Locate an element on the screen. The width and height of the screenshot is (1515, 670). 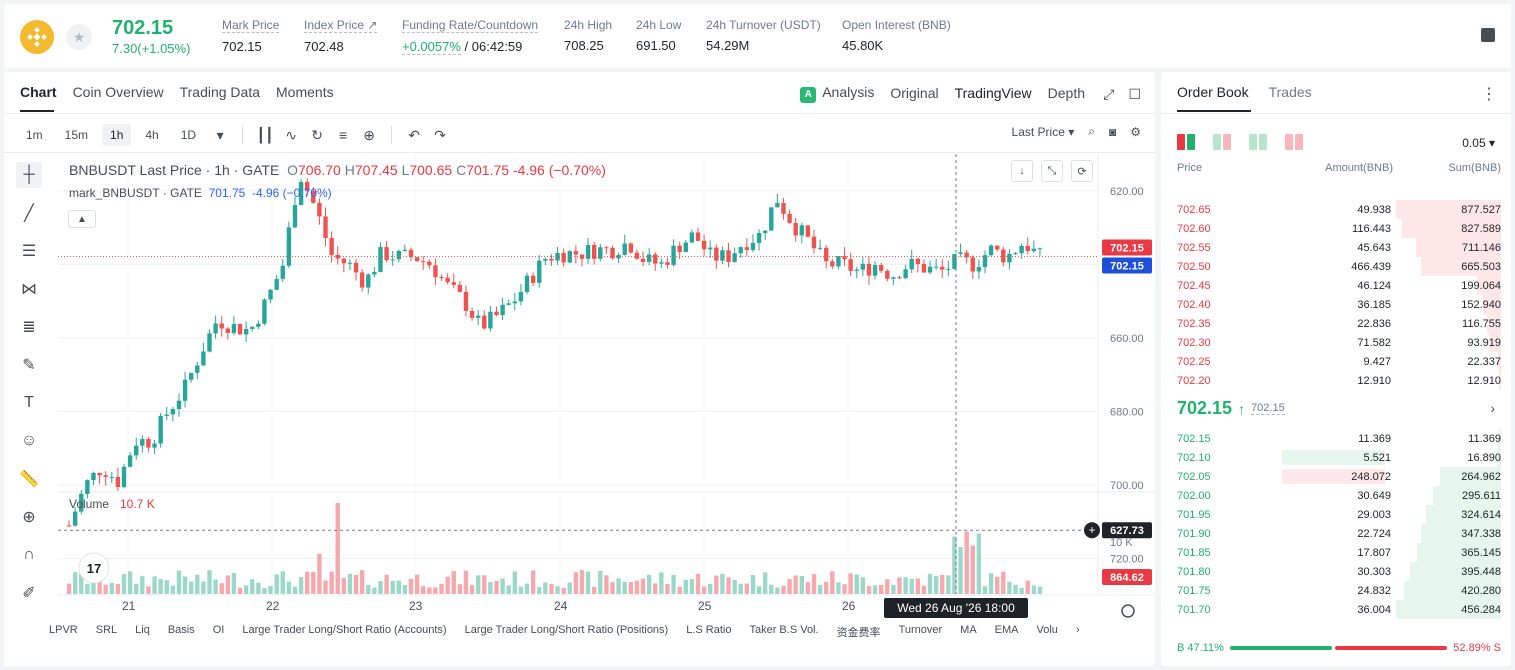
replay-icon: ↻ is located at coordinates (317, 134).